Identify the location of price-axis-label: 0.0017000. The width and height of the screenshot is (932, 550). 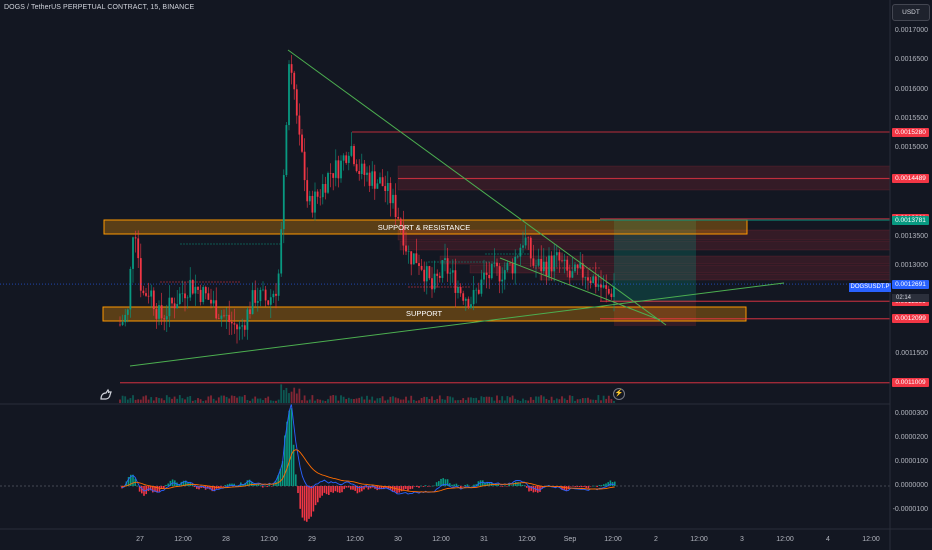
(911, 30).